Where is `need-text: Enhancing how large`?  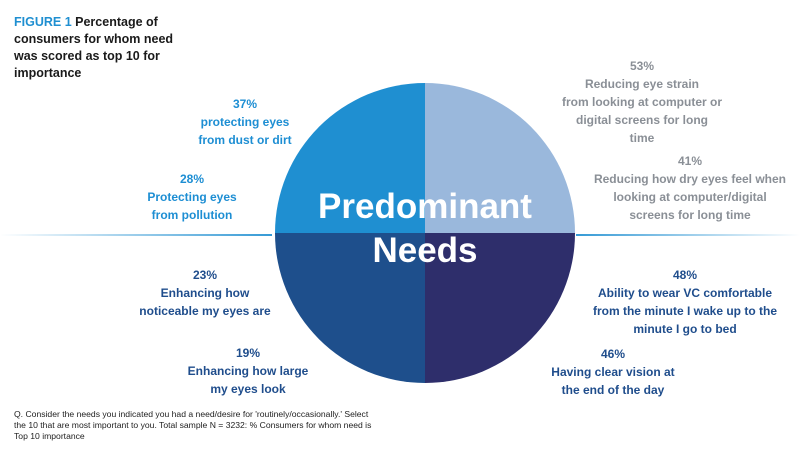
need-text: Enhancing how large is located at coordinates (248, 371).